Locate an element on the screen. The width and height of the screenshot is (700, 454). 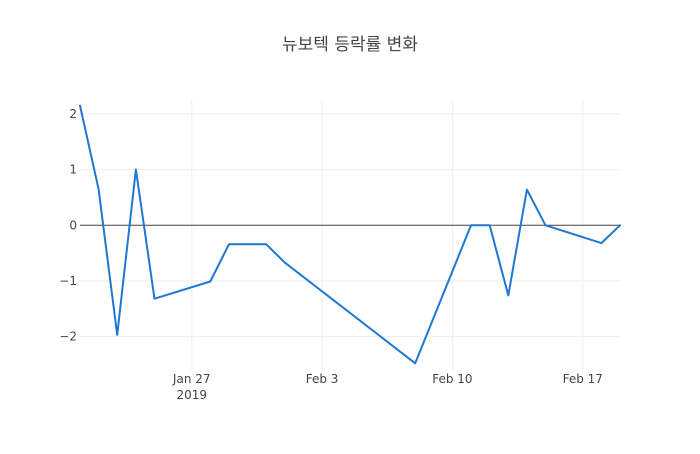
y-axis-ticks: 2 1 0 −1 −2 is located at coordinates (68, 225).